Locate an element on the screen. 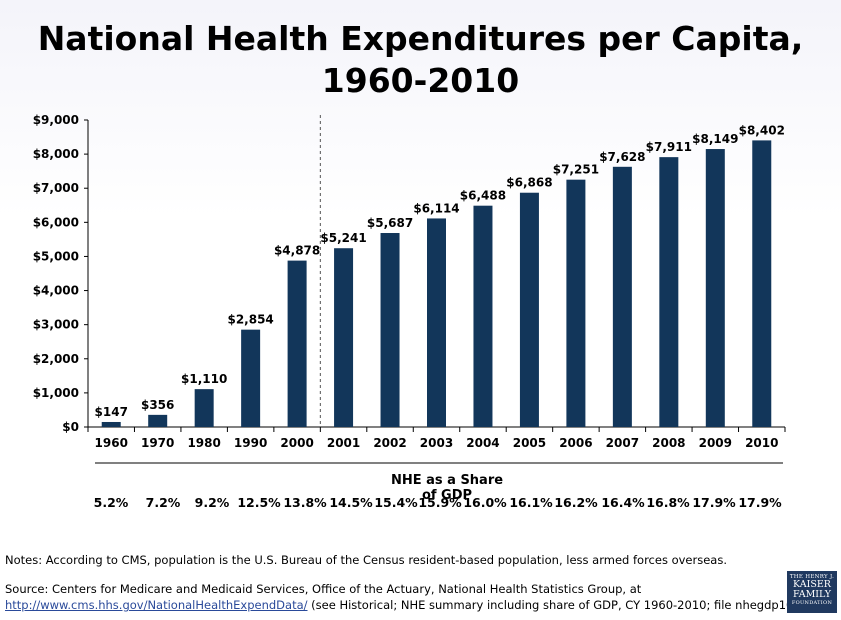 The image size is (841, 620). logo-line-3: FAMILY is located at coordinates (812, 594).